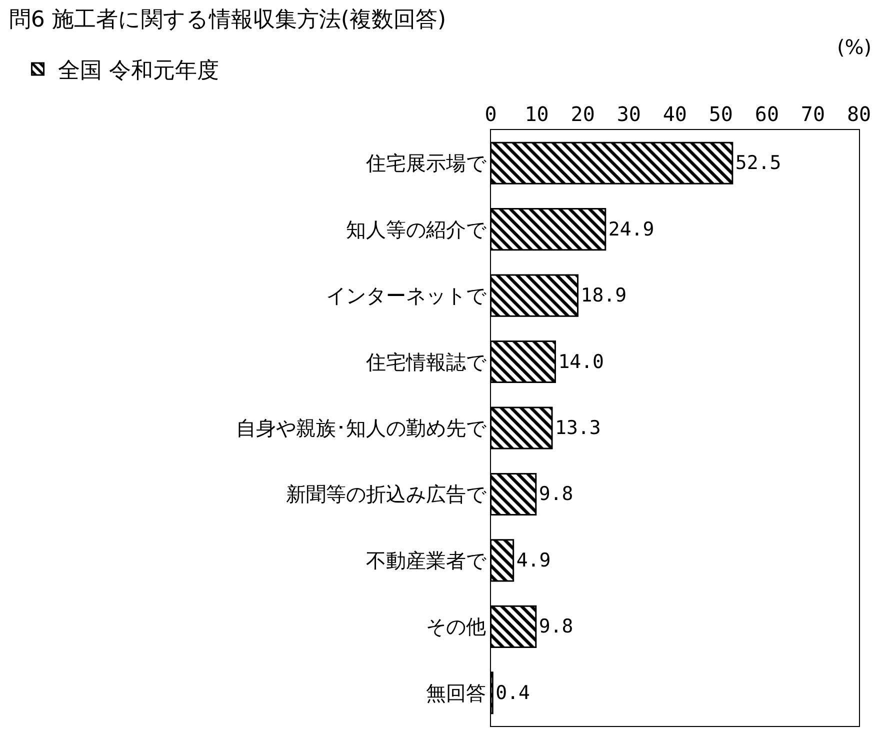 The image size is (889, 741). Describe the element at coordinates (581, 361) in the screenshot. I see `data-label: 14.0` at that location.